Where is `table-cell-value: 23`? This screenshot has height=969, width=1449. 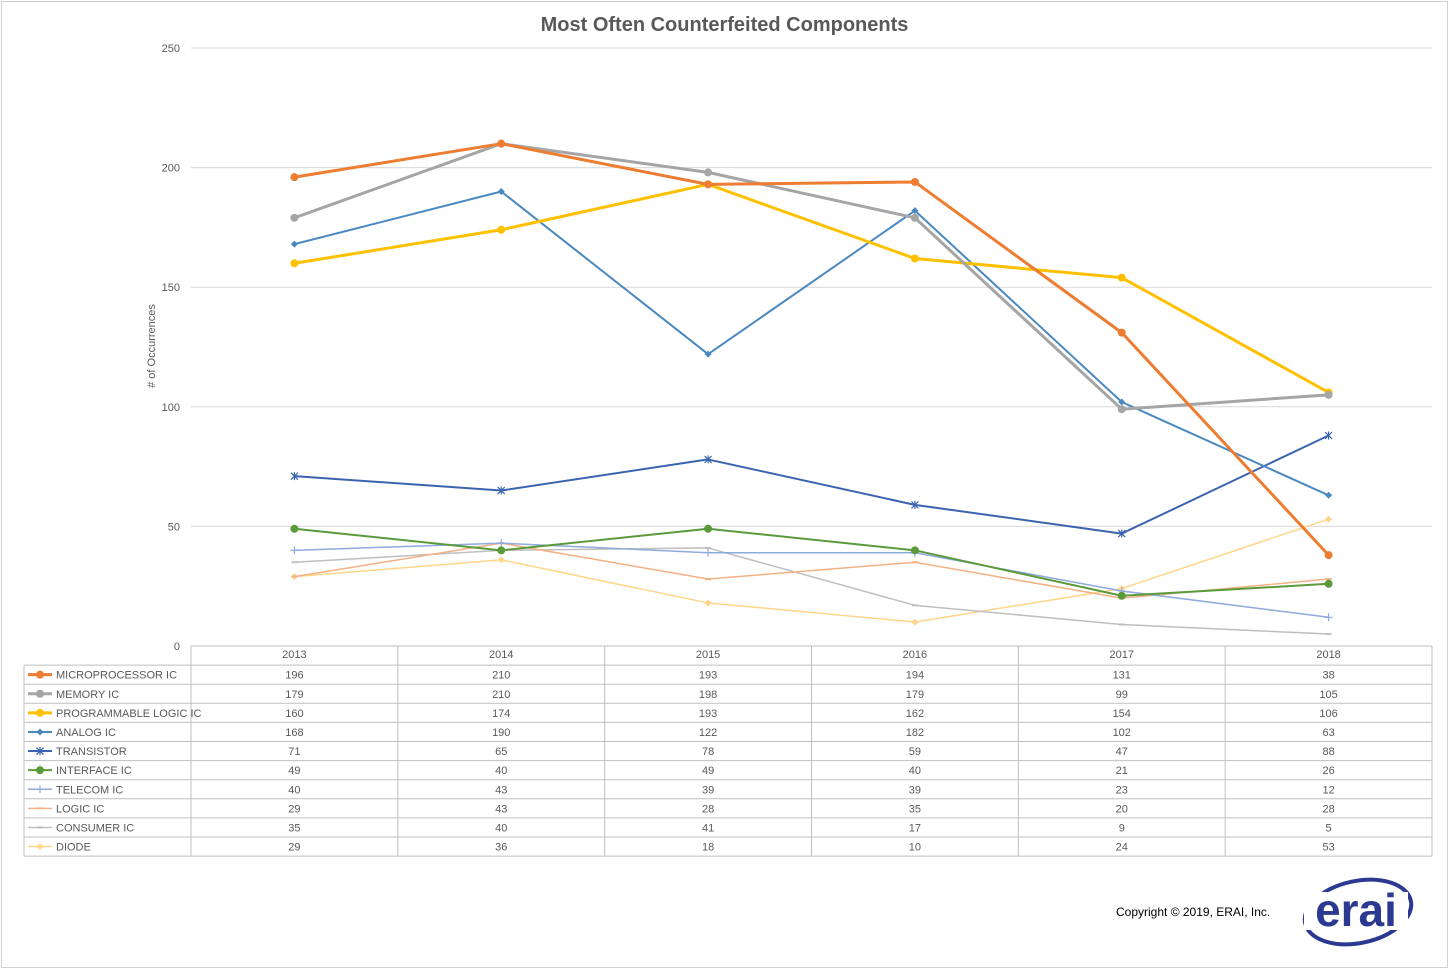
table-cell-value: 23 is located at coordinates (1122, 790).